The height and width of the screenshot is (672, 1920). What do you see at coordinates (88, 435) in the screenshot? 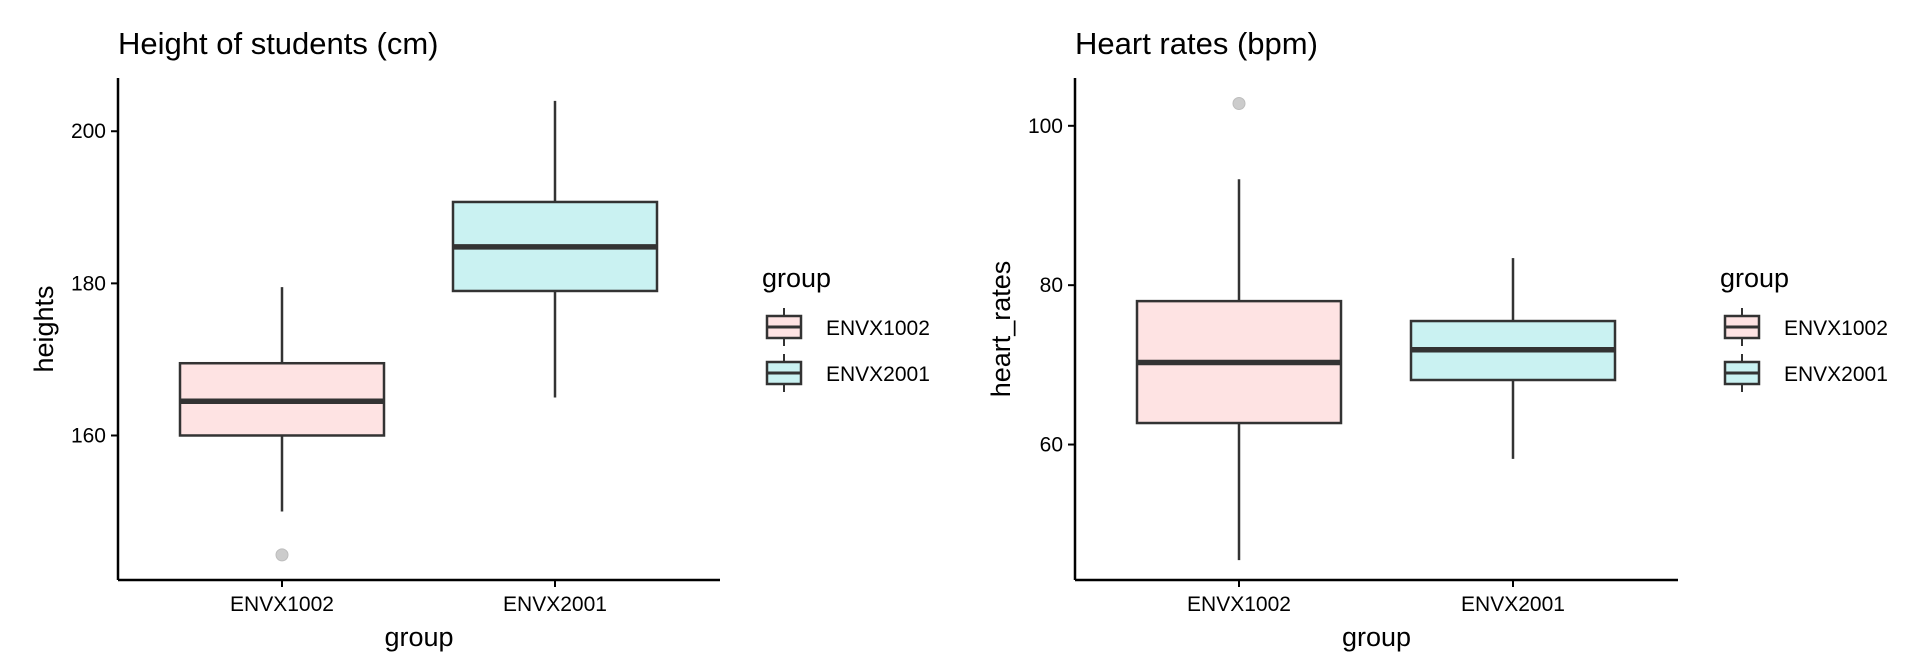
I see `y-tick-label: 160` at bounding box center [88, 435].